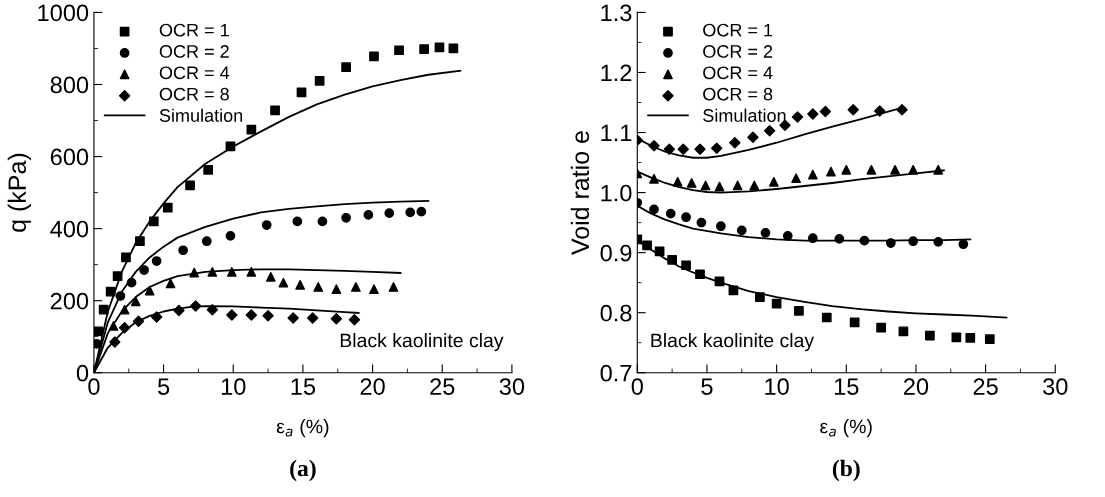 The image size is (1105, 497). Describe the element at coordinates (94, 386) in the screenshot. I see `x-tick-label: 0` at that location.